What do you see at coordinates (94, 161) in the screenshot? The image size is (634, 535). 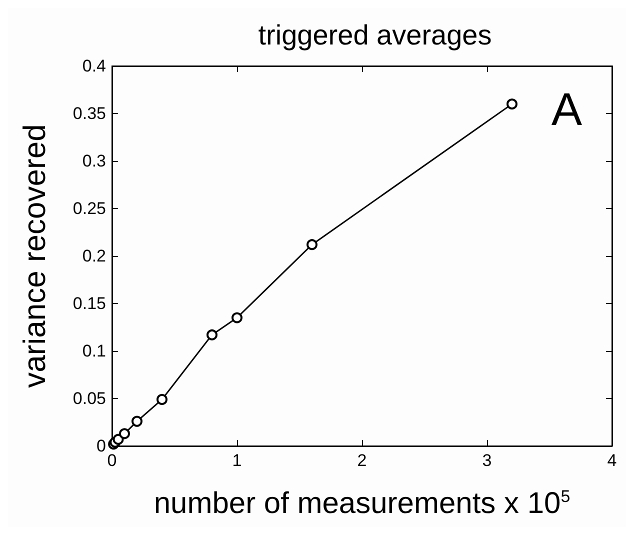 I see `y-tick-label: 0.3` at bounding box center [94, 161].